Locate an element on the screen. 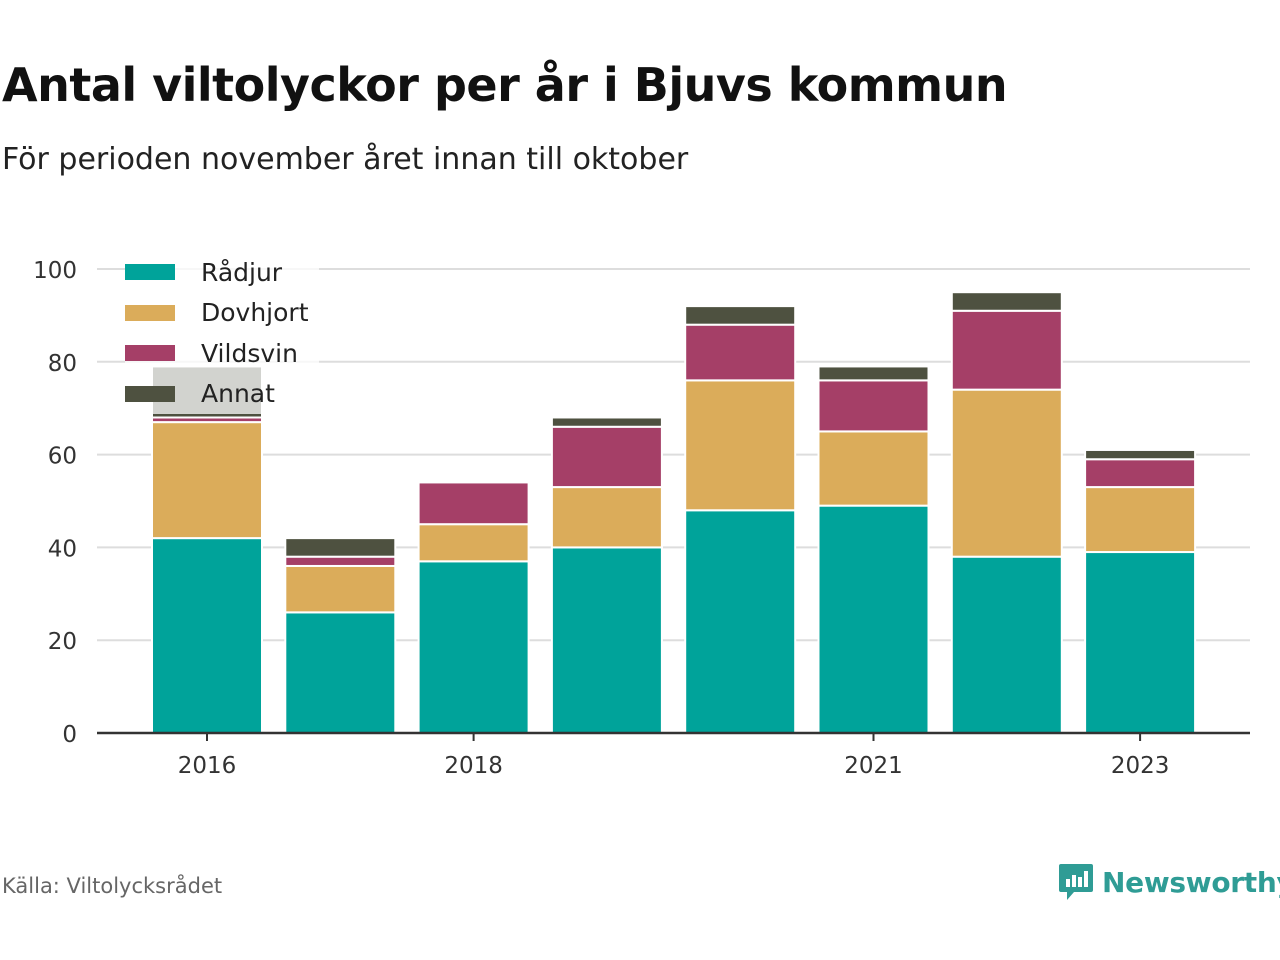 The image size is (1280, 960). bar-dovhjort-2019 is located at coordinates (606, 517).